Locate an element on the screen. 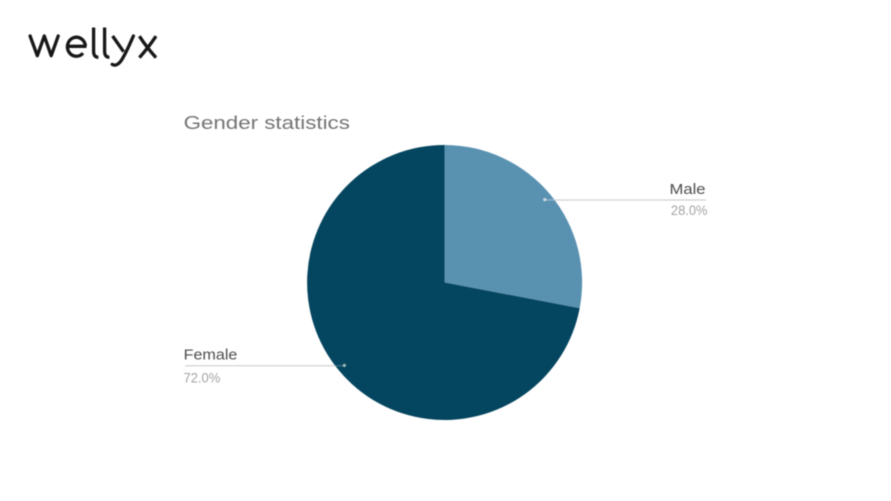 The width and height of the screenshot is (891, 501). svg-text: Female is located at coordinates (211, 356).